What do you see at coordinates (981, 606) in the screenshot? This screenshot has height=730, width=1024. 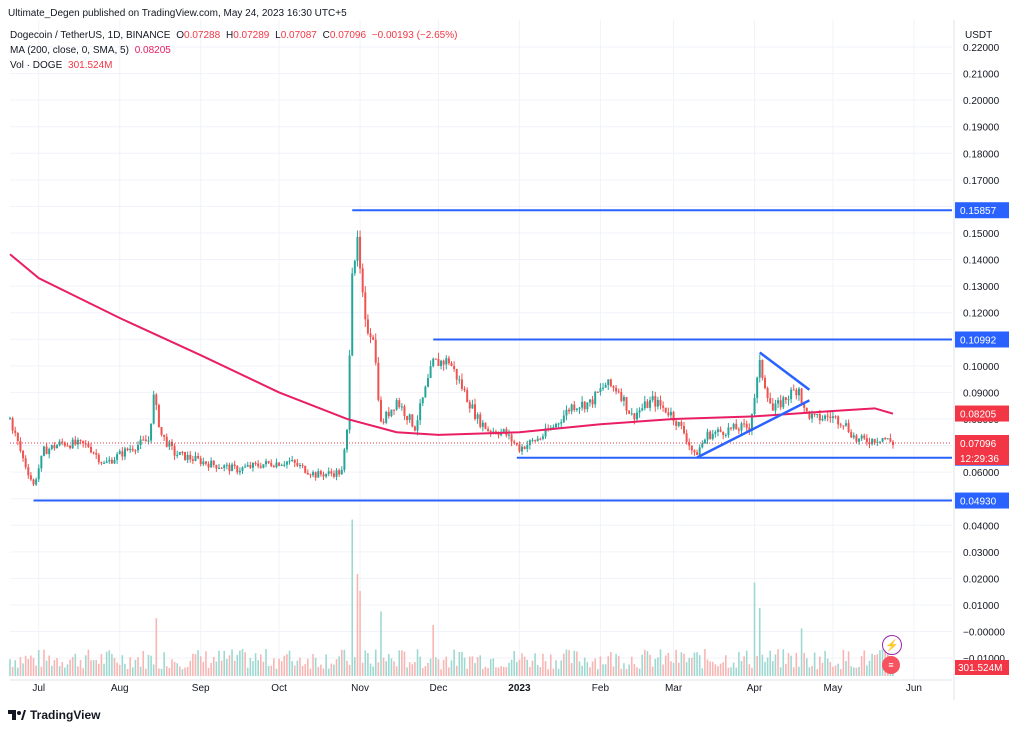 I see `y-tick-label: 0.01000` at bounding box center [981, 606].